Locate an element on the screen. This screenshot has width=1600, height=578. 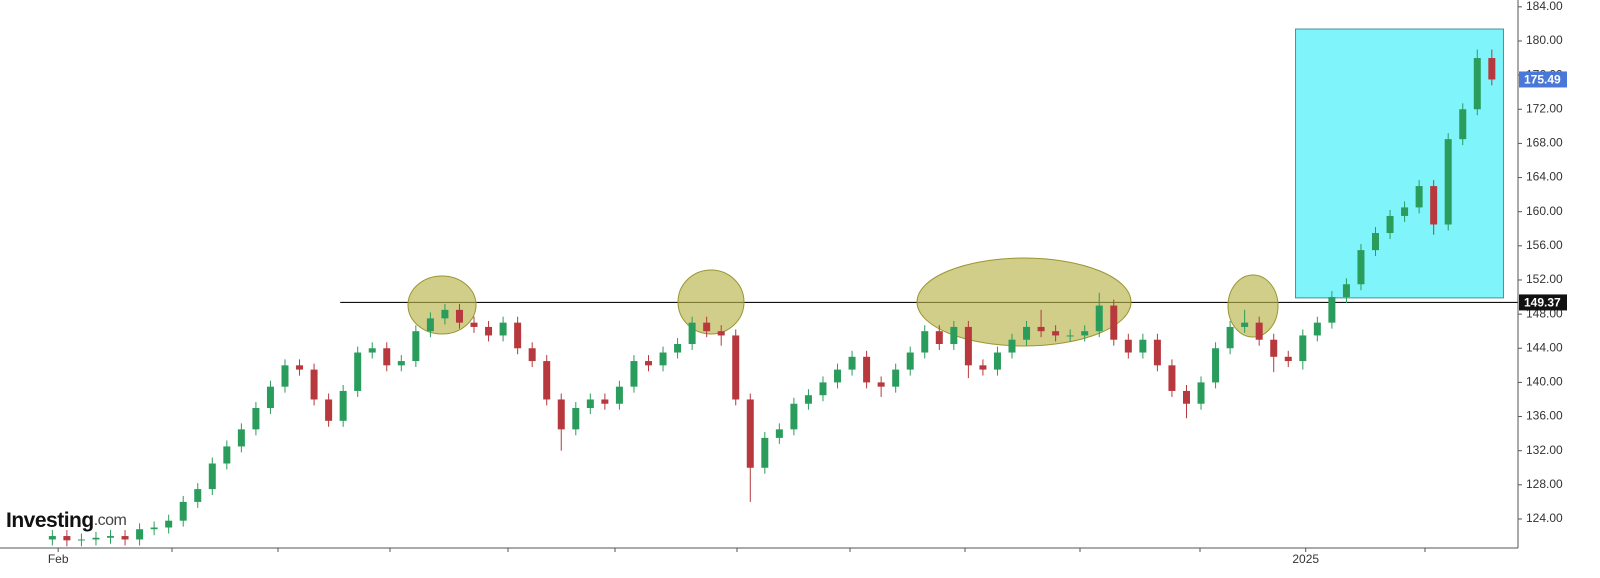
price-tag-label: 175.49 is located at coordinates (1542, 80).